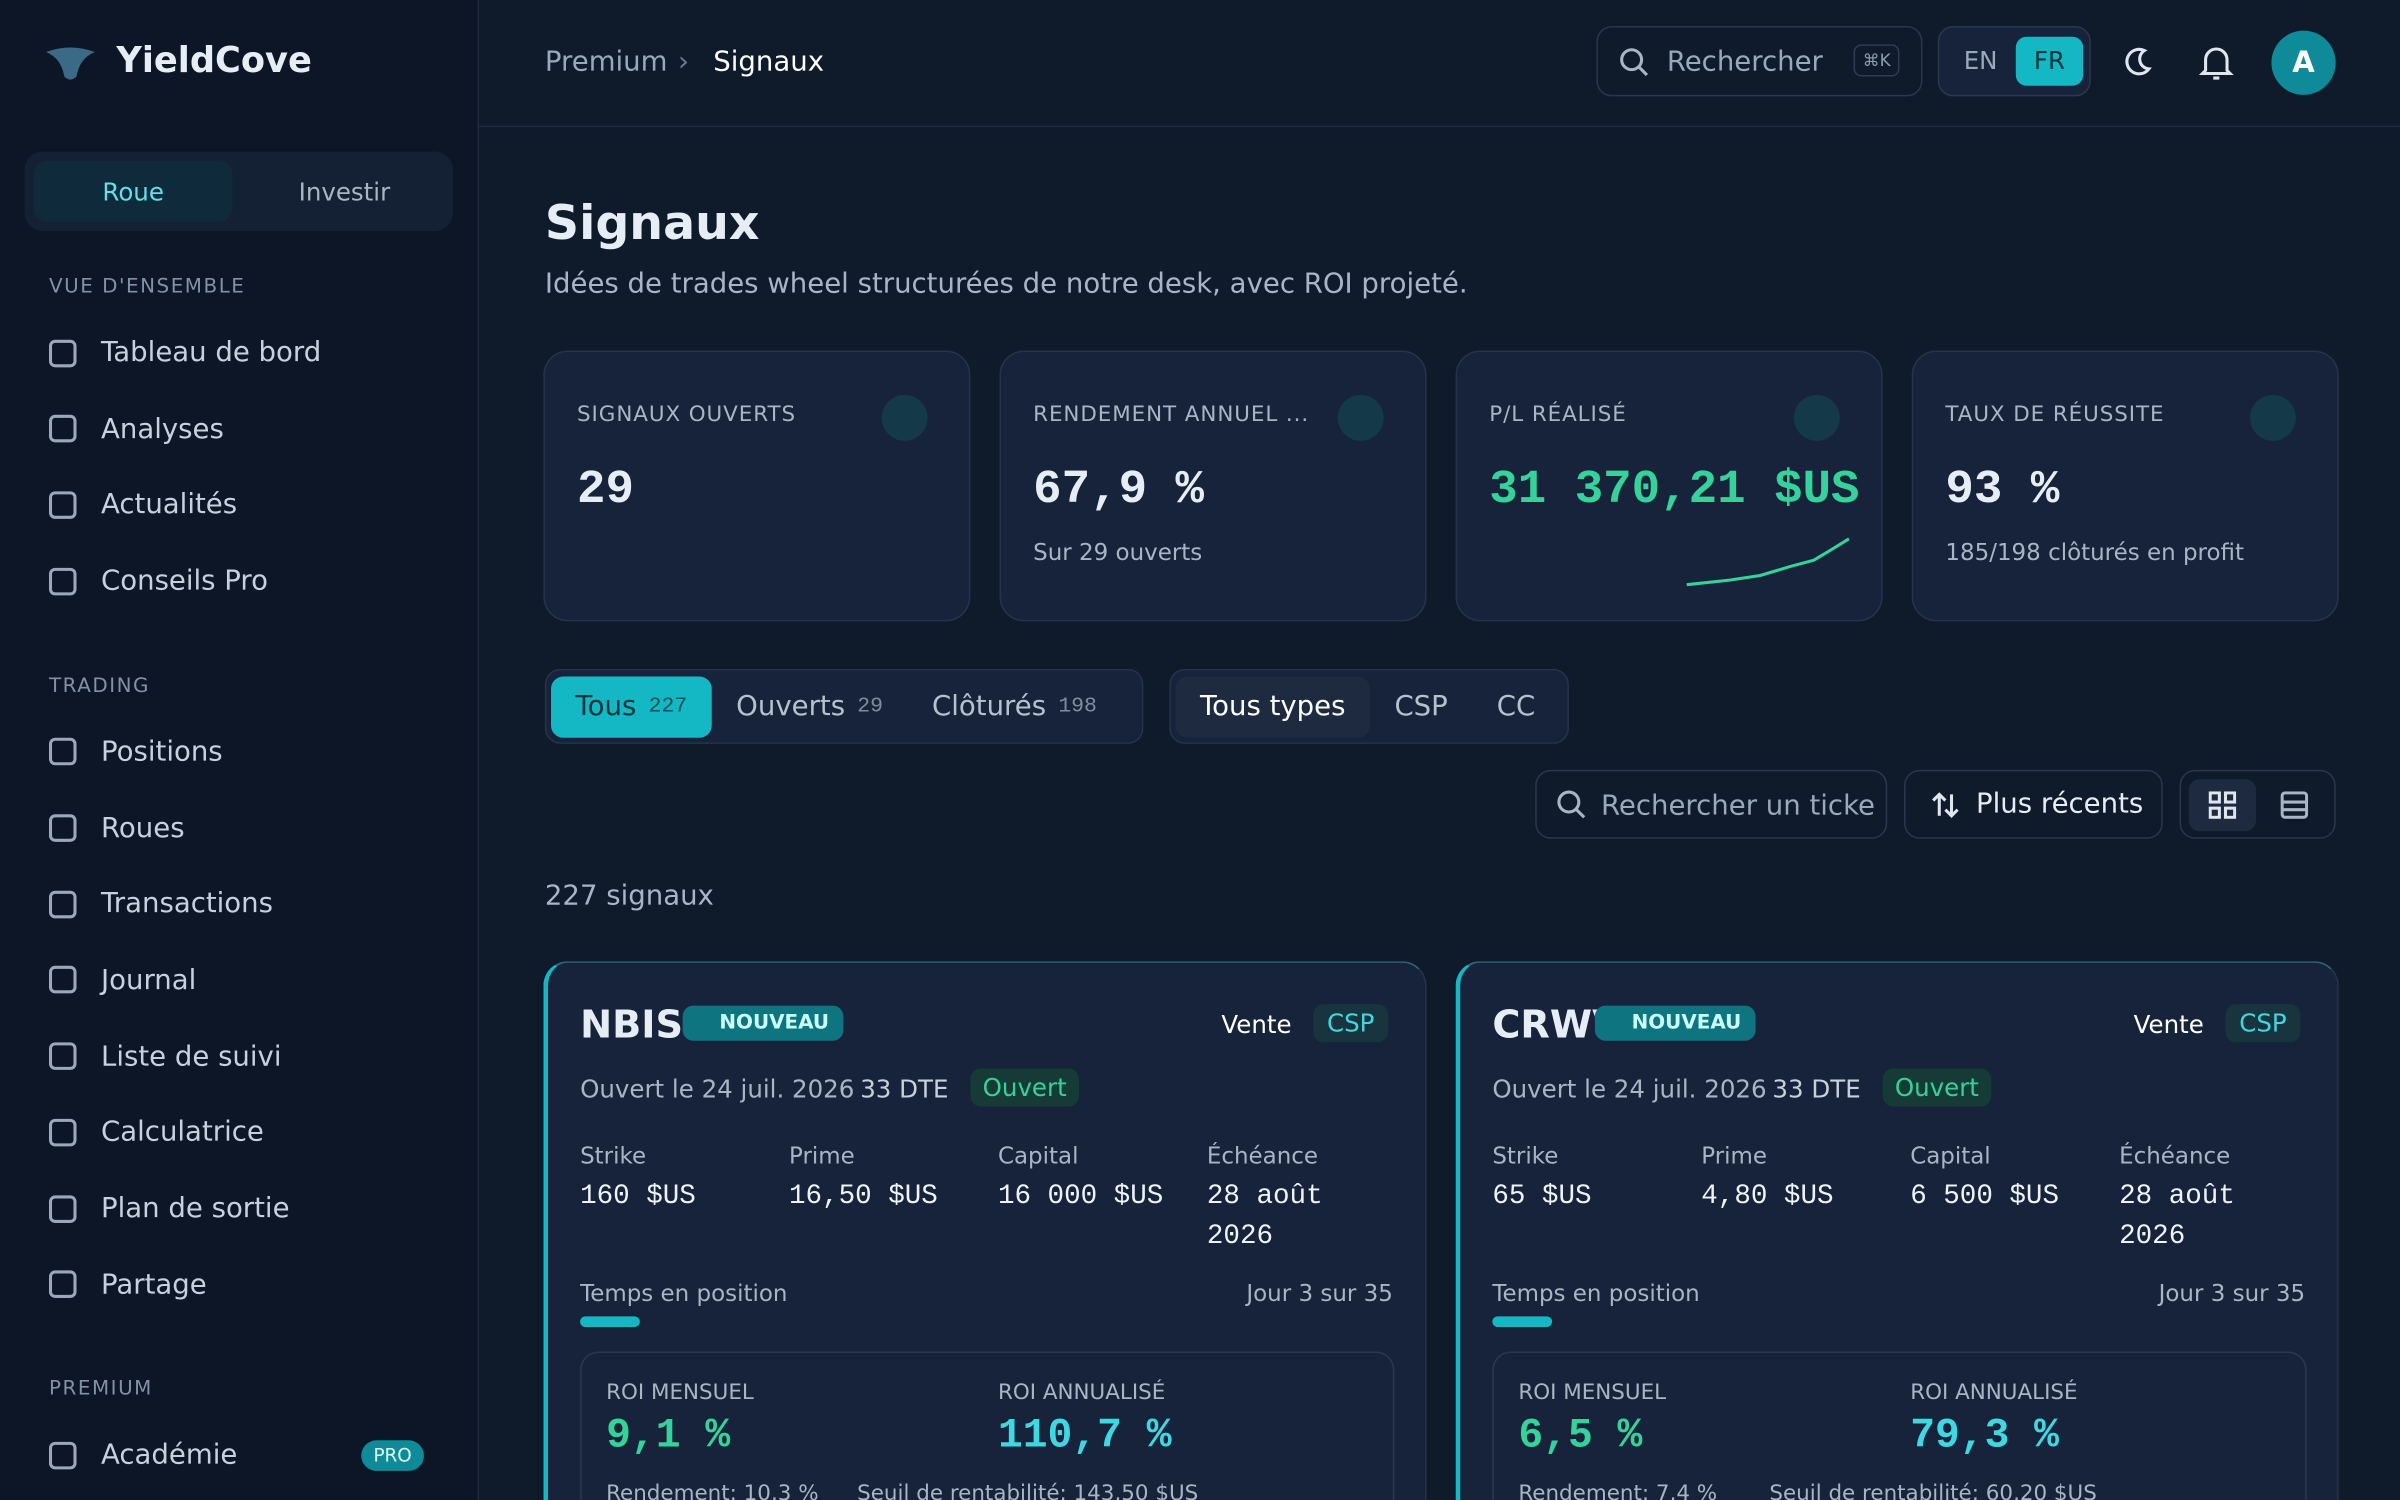 The height and width of the screenshot is (1500, 2400). What do you see at coordinates (762, 1023) in the screenshot?
I see `new-badge: NOUVEAU` at bounding box center [762, 1023].